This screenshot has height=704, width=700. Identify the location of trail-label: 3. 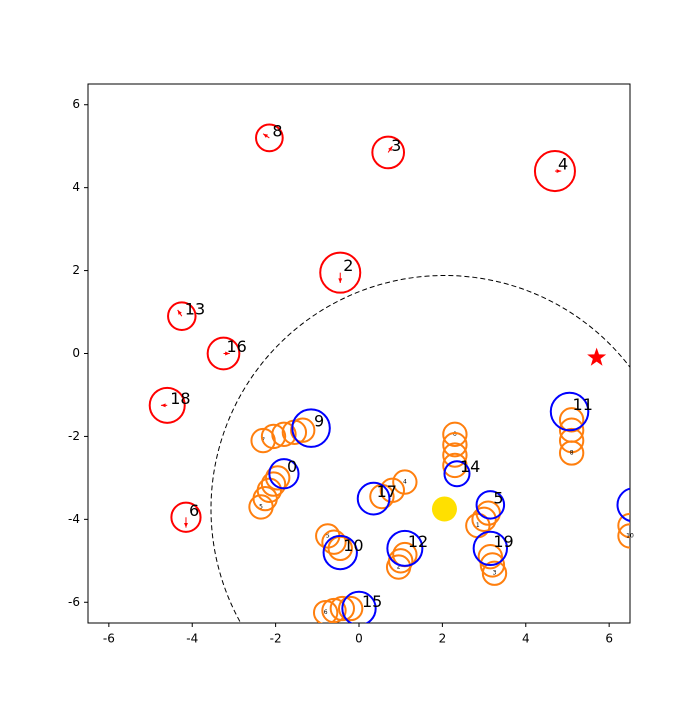
(495, 573).